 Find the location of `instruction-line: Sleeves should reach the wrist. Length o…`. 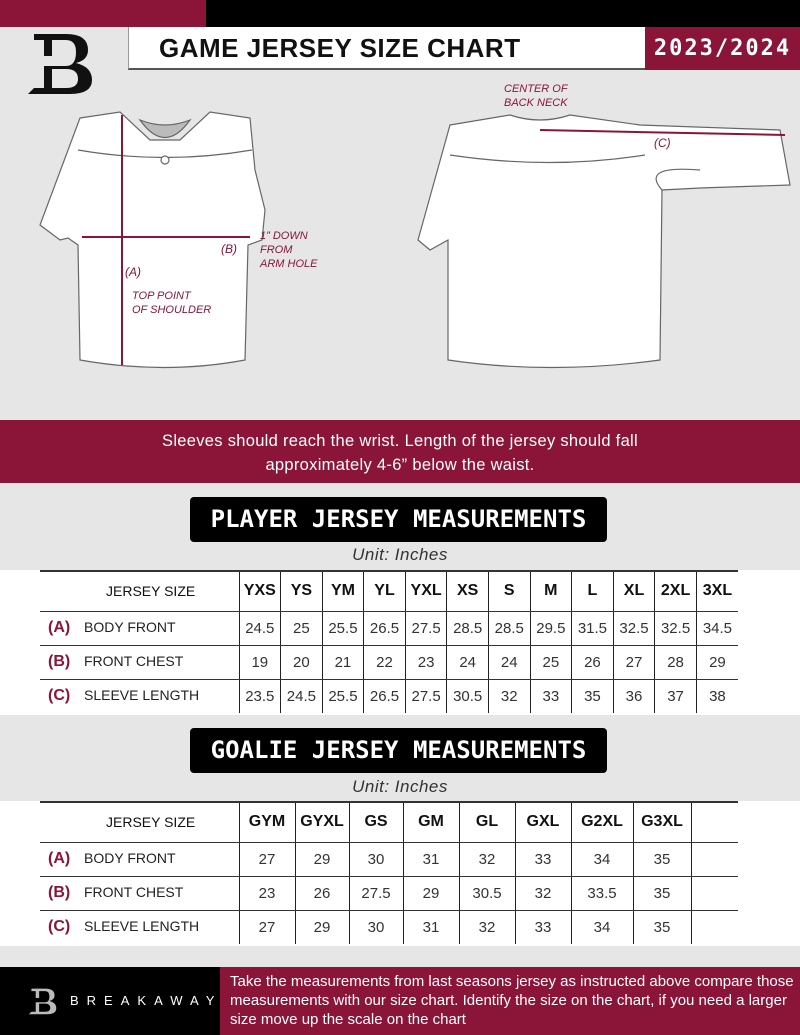

instruction-line: Sleeves should reach the wrist. Length o… is located at coordinates (400, 441).